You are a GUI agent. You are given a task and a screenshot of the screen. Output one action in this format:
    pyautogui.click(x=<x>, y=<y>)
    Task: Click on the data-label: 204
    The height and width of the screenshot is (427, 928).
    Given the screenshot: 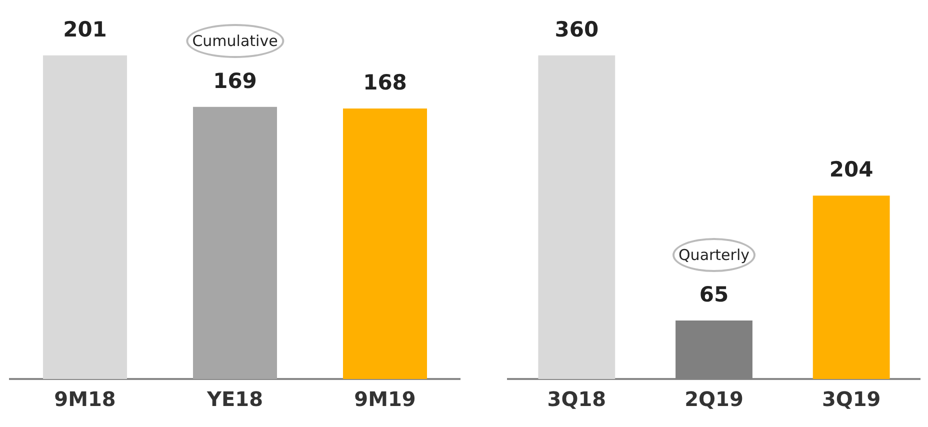 What is the action you would take?
    pyautogui.click(x=851, y=170)
    